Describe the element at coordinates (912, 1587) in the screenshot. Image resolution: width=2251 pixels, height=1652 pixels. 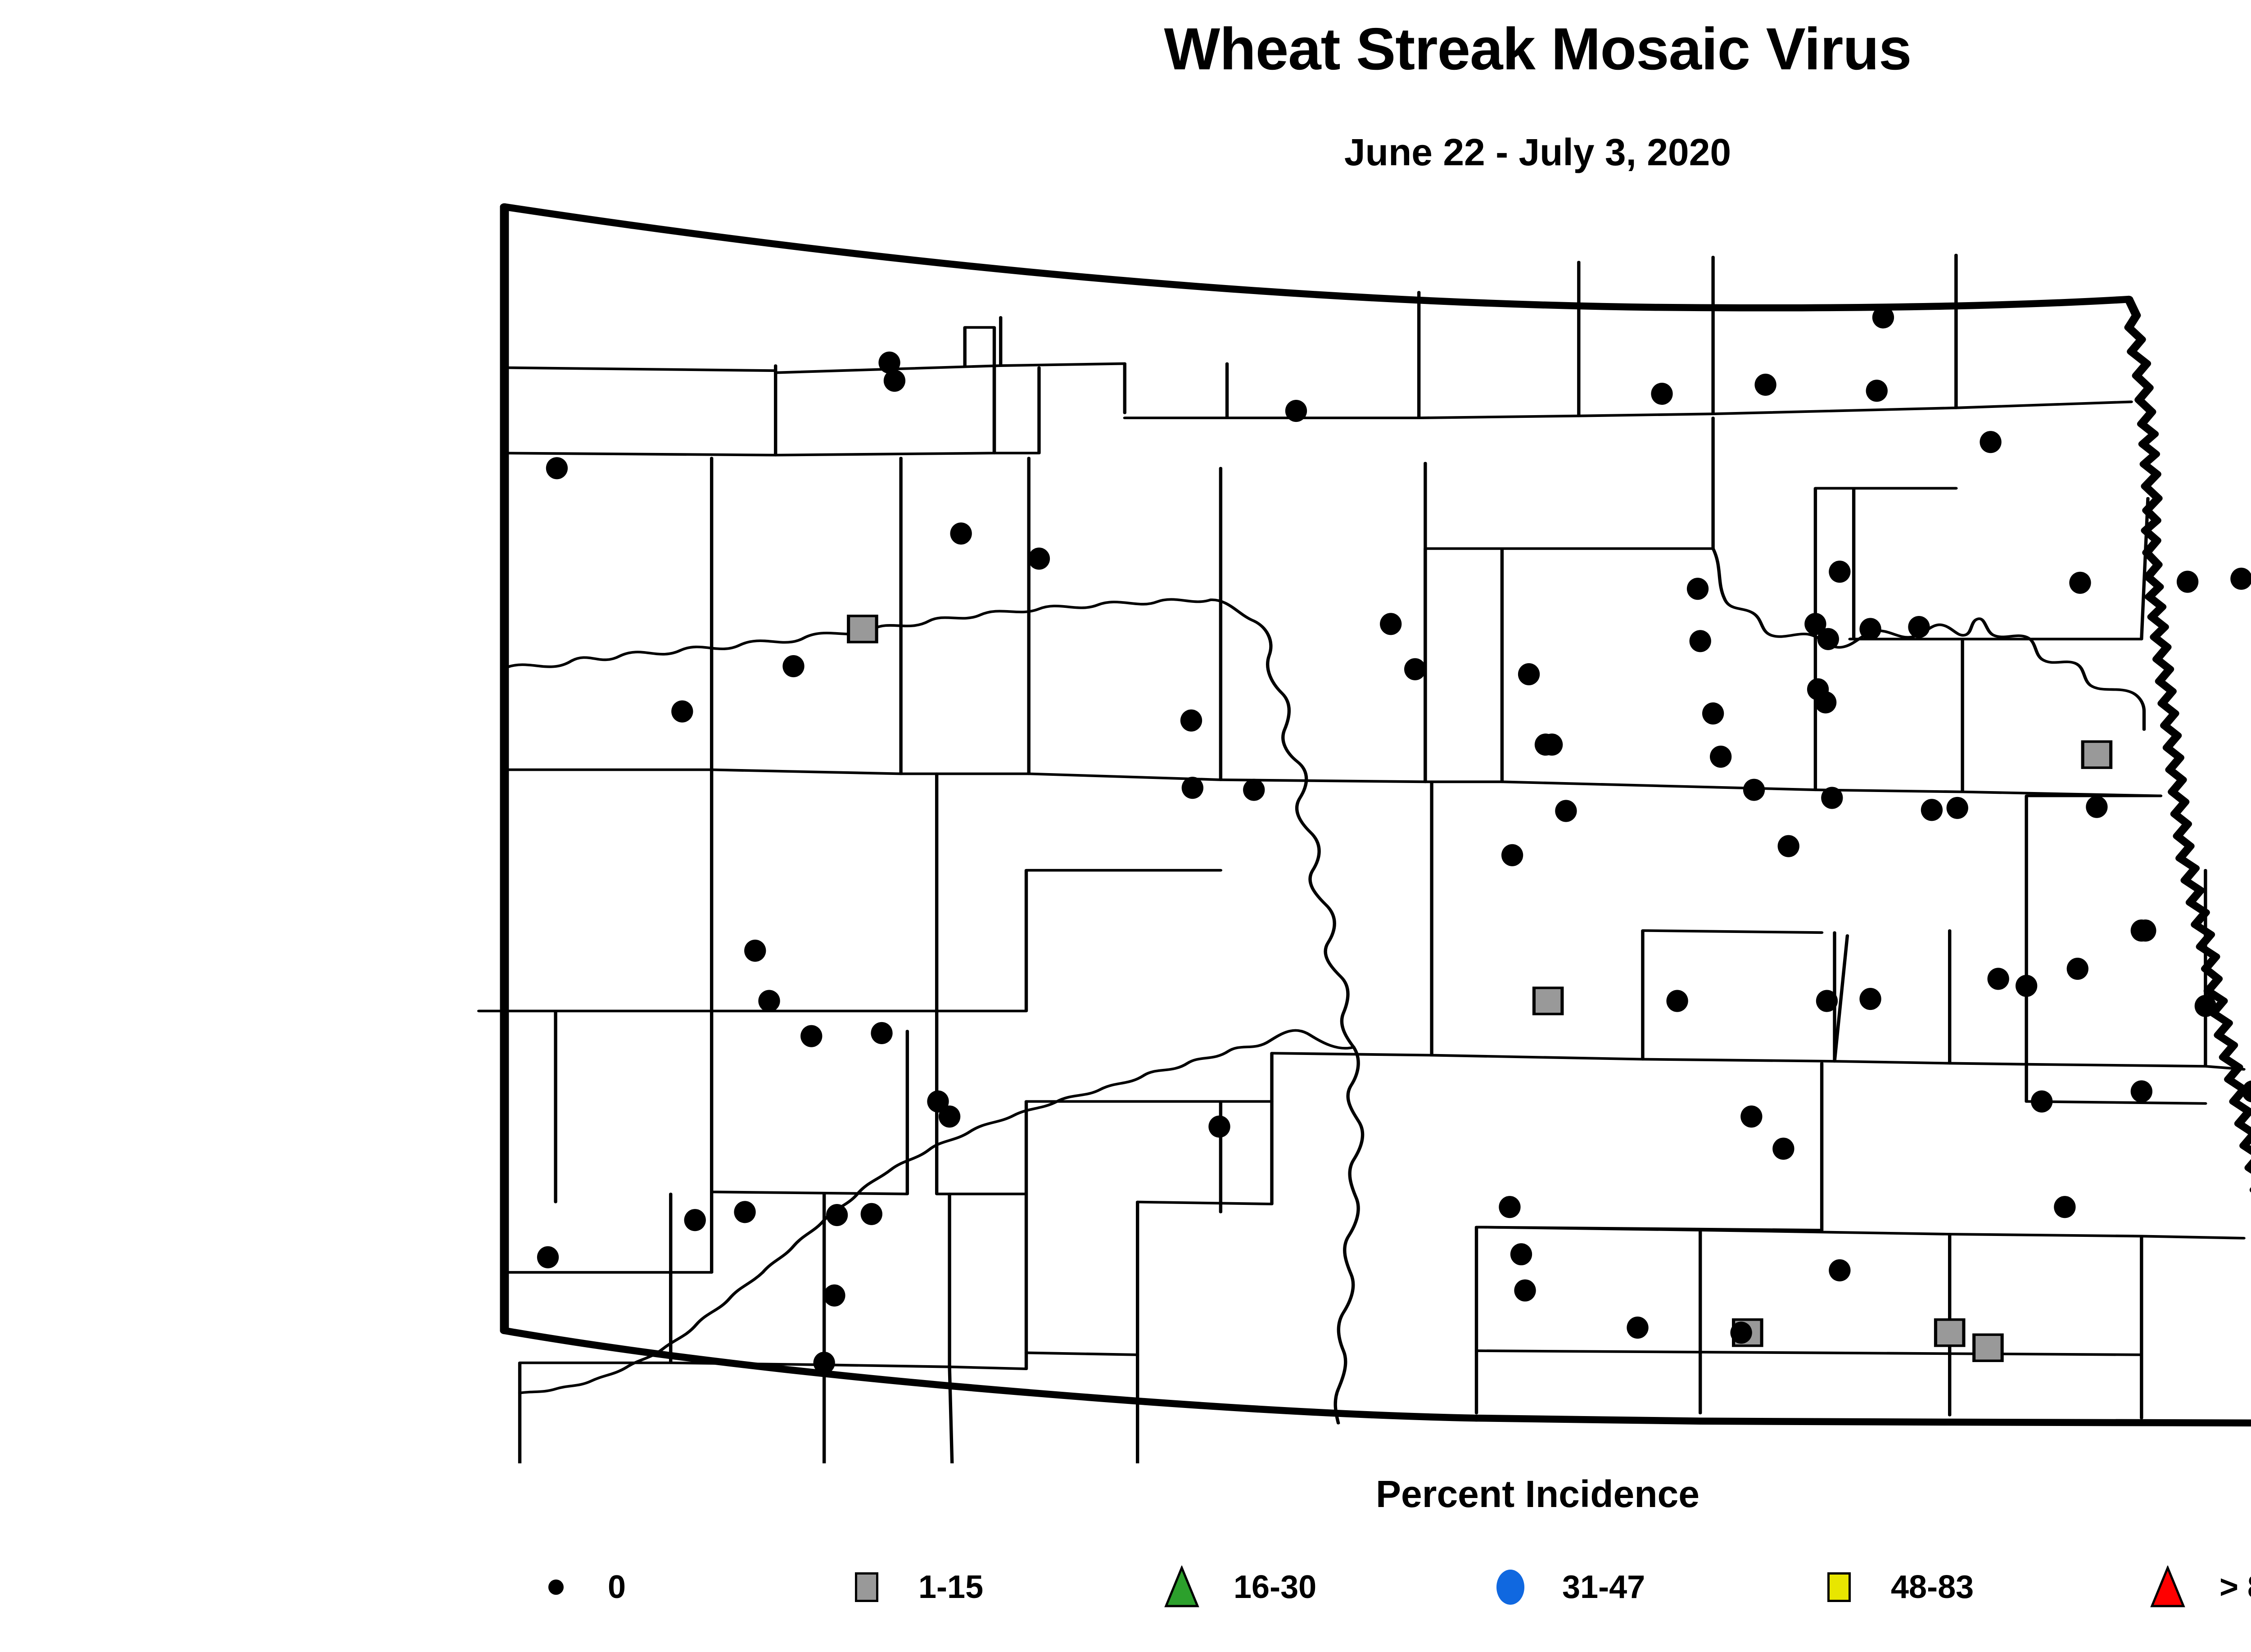
I see `legend-item-1-15: 1-15` at that location.